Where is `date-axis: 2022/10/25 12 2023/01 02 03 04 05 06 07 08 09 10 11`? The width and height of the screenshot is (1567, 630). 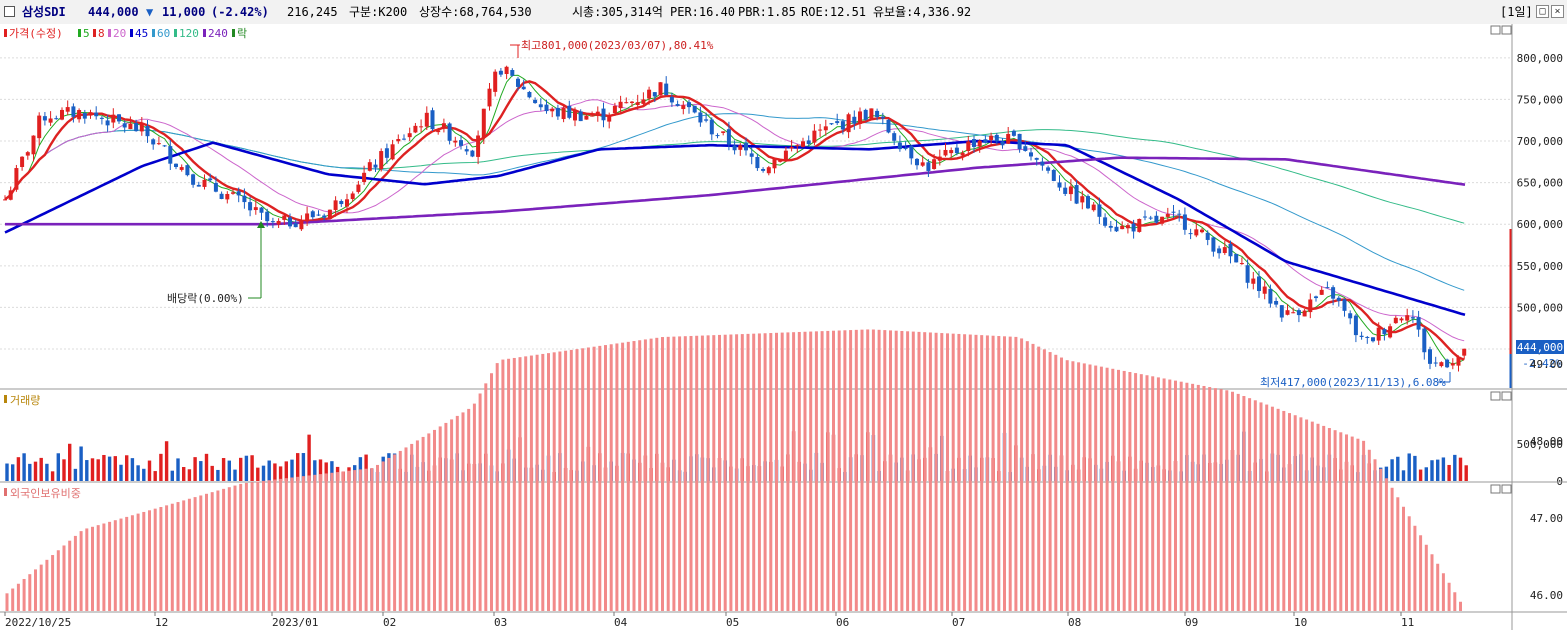 date-axis: 2022/10/25 12 2023/01 02 03 04 05 06 07 08 09 10 11 is located at coordinates (709, 620).